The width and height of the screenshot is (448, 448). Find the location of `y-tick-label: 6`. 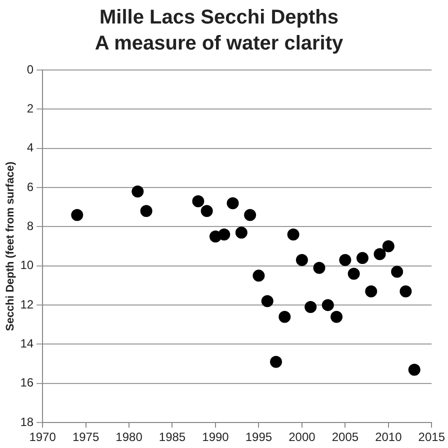

y-tick-label: 6 is located at coordinates (30, 187).